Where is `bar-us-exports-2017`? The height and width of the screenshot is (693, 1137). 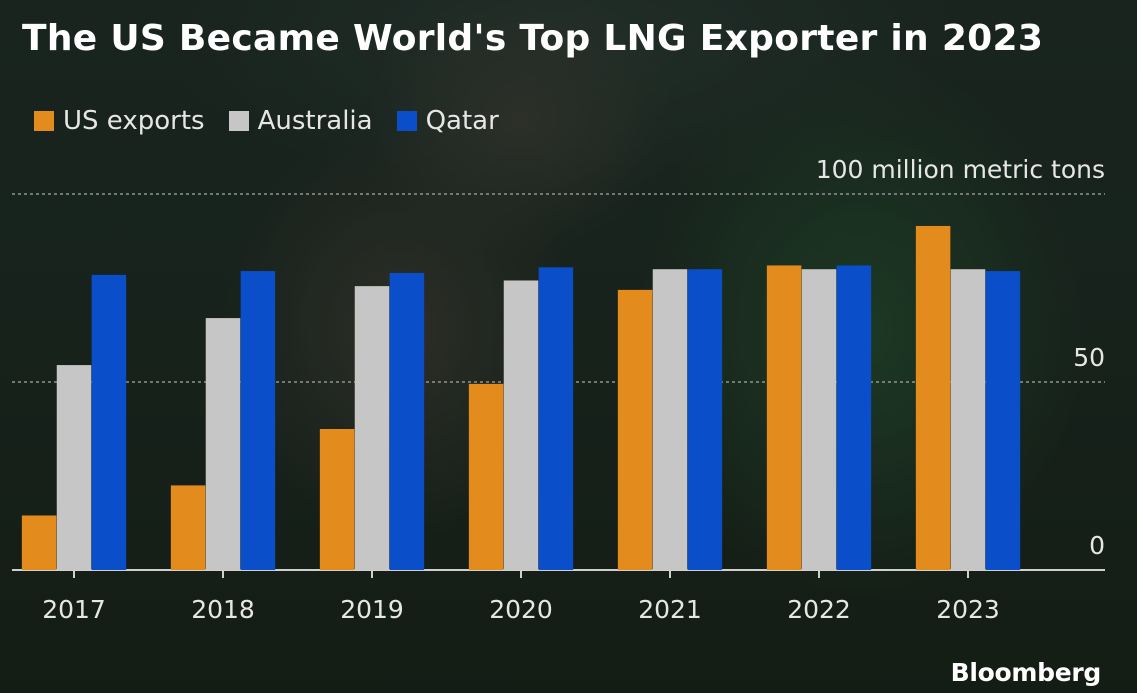
bar-us-exports-2017 is located at coordinates (39, 542).